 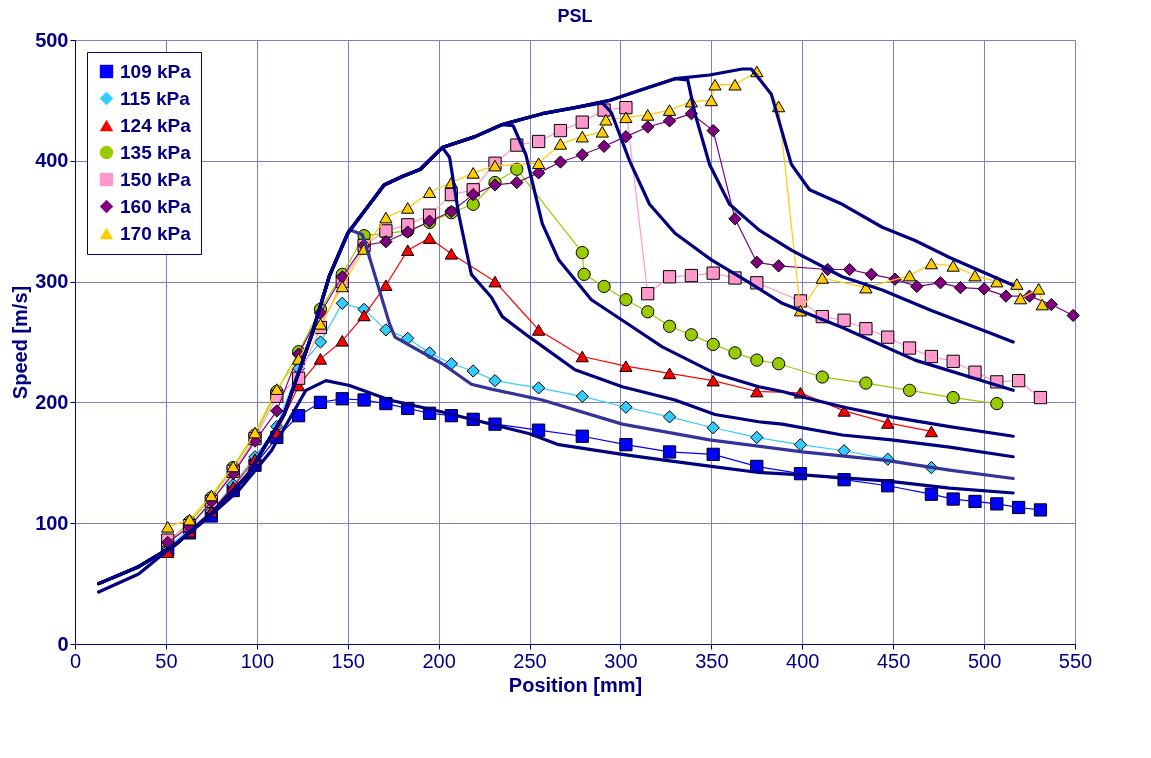 What do you see at coordinates (439, 660) in the screenshot?
I see `x-tick-label: 200` at bounding box center [439, 660].